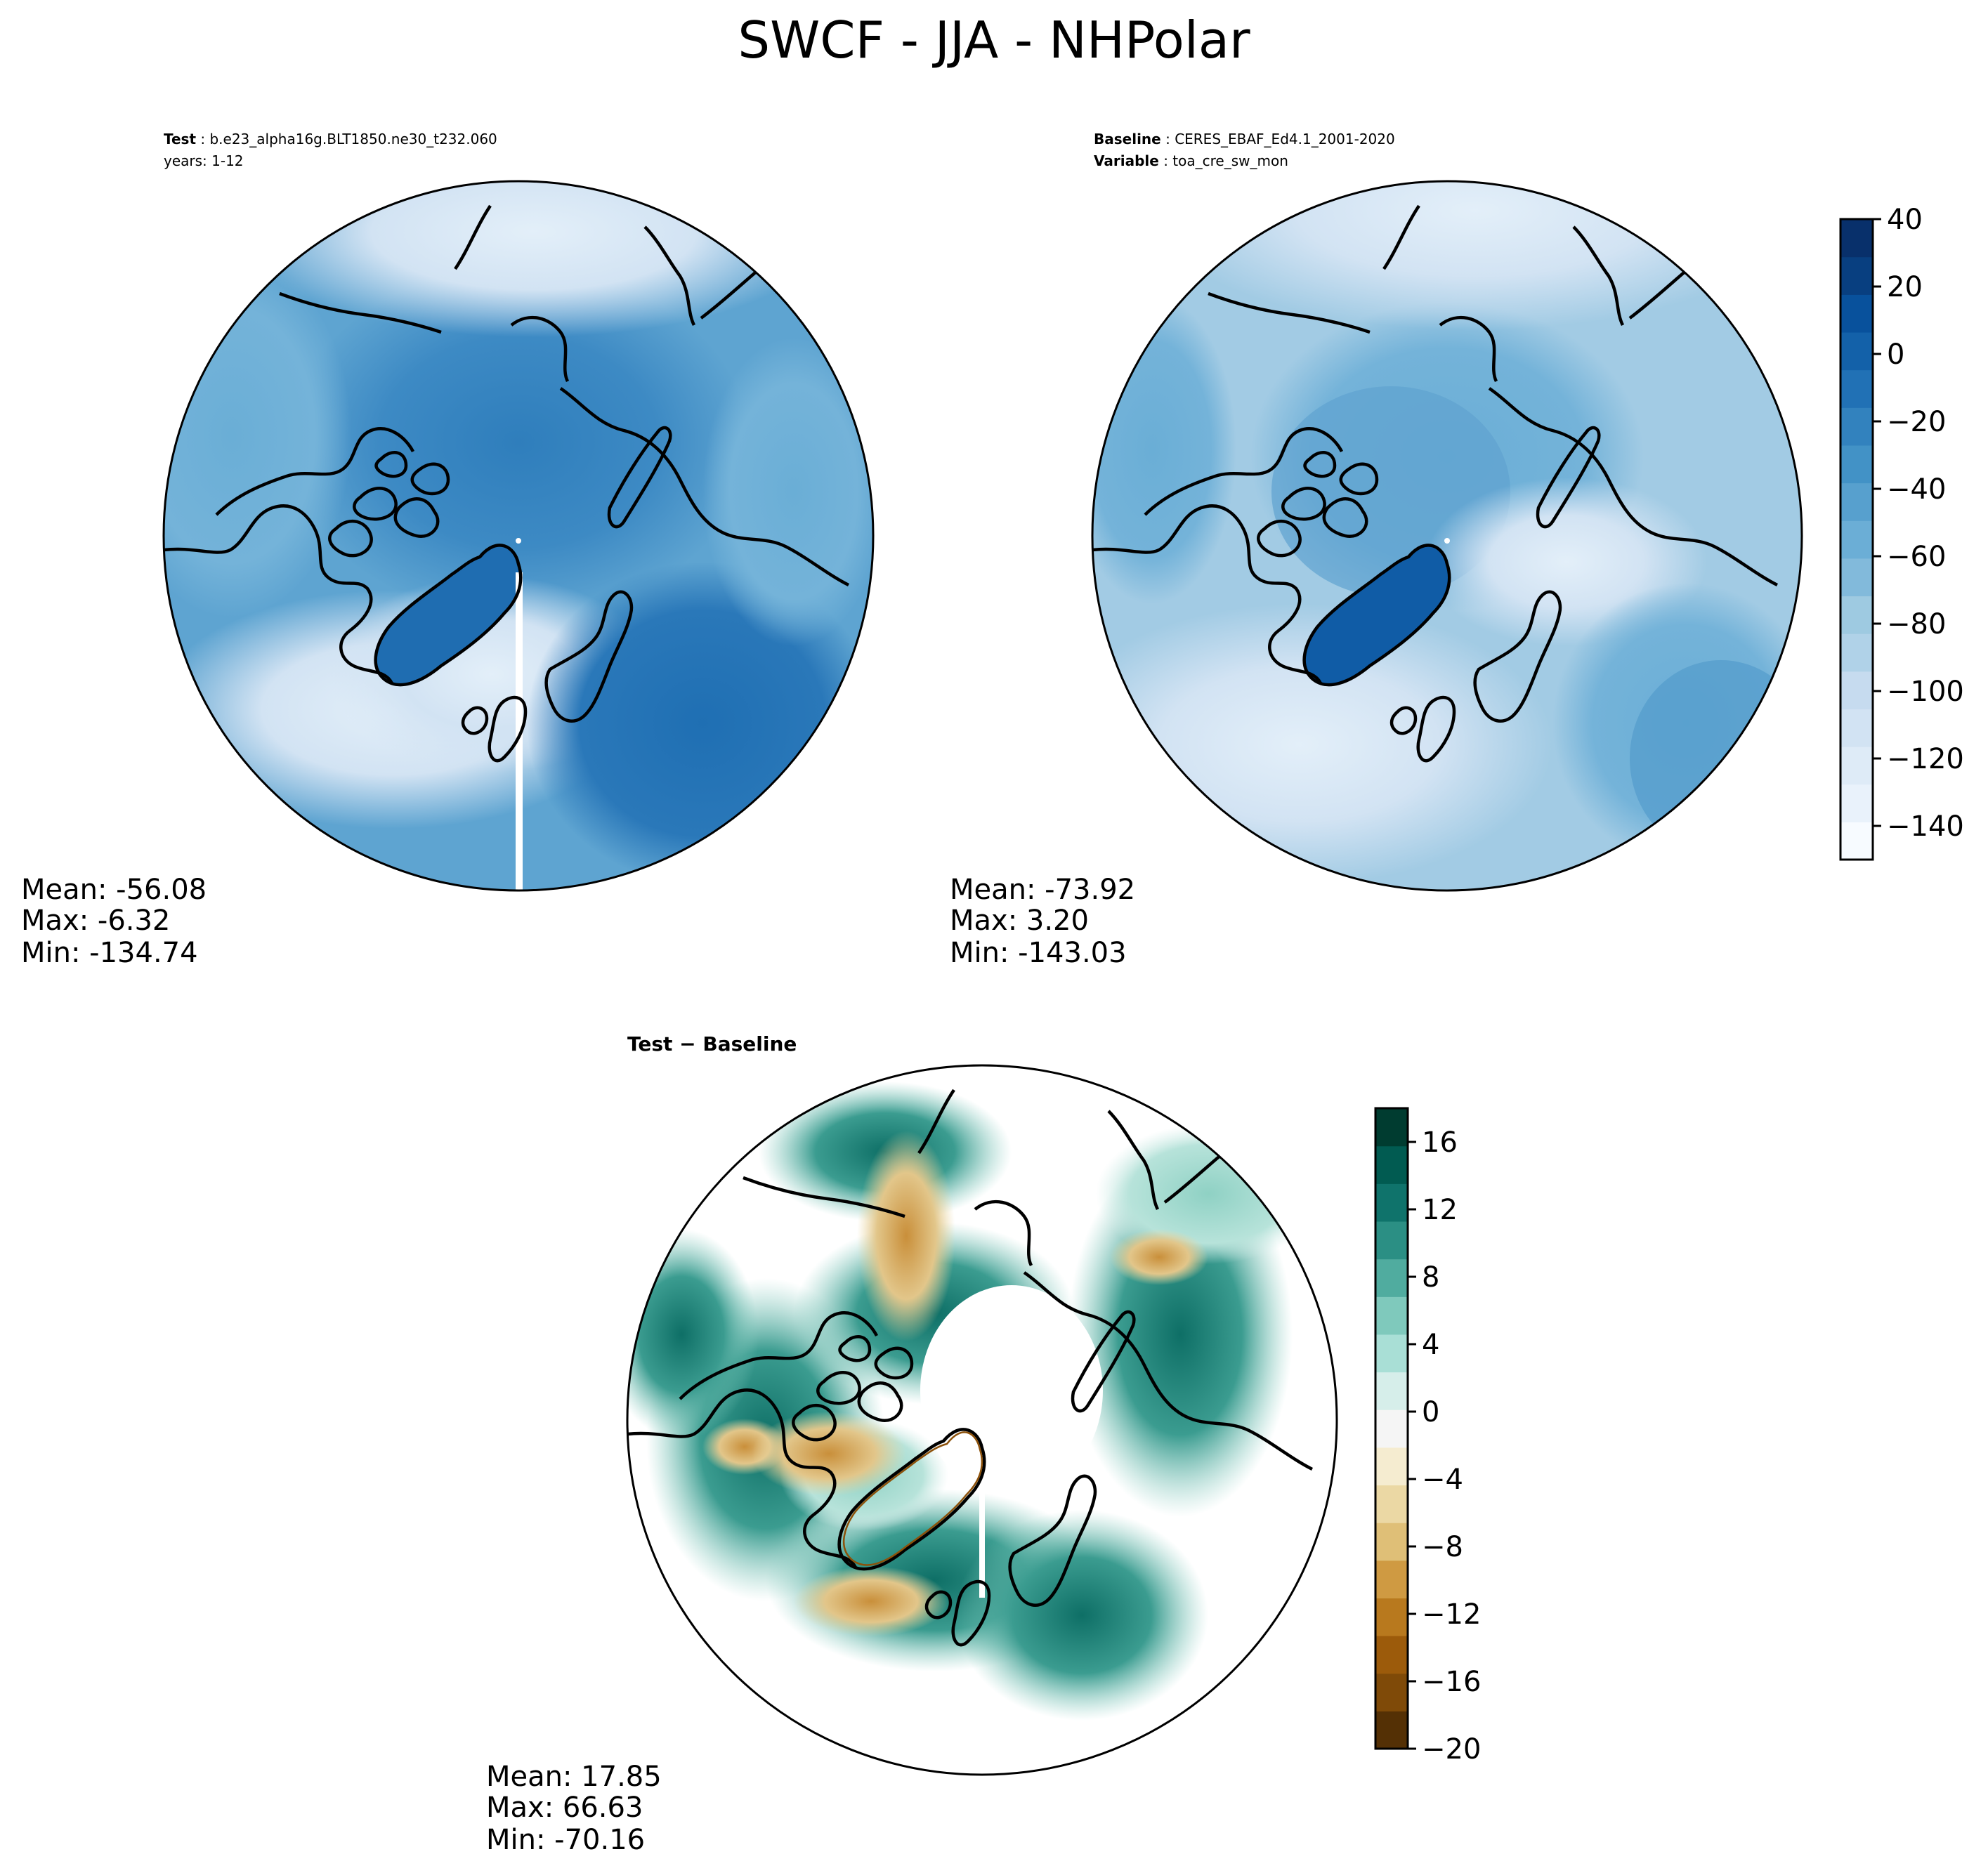  I want to click on colorbar-diff-tick-label: 16, so click(1440, 1142).